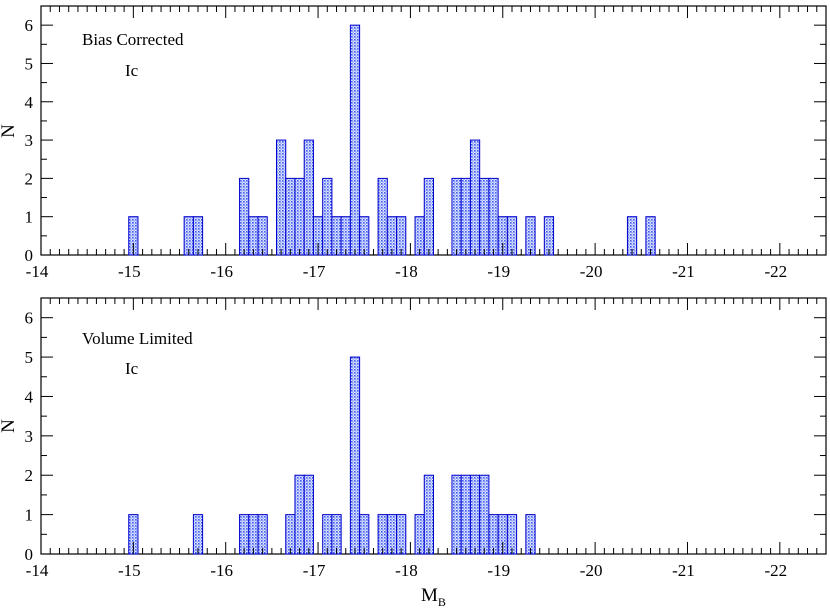  Describe the element at coordinates (433, 597) in the screenshot. I see `x-axis-label: MB` at that location.